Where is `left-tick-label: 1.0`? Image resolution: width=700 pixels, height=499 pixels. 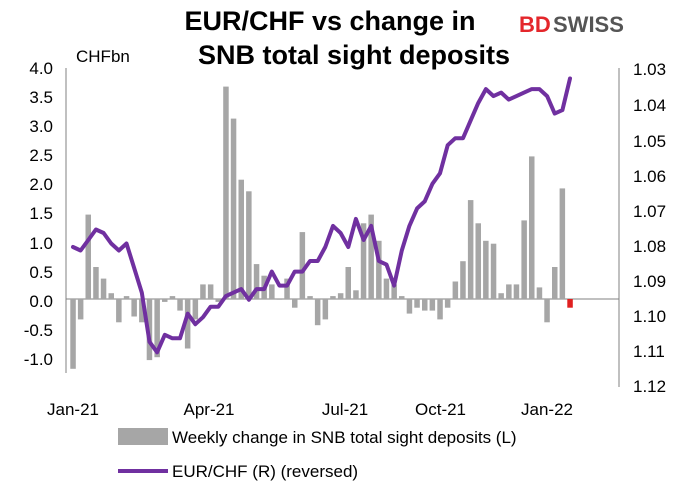
left-tick-label: 1.0 is located at coordinates (41, 243).